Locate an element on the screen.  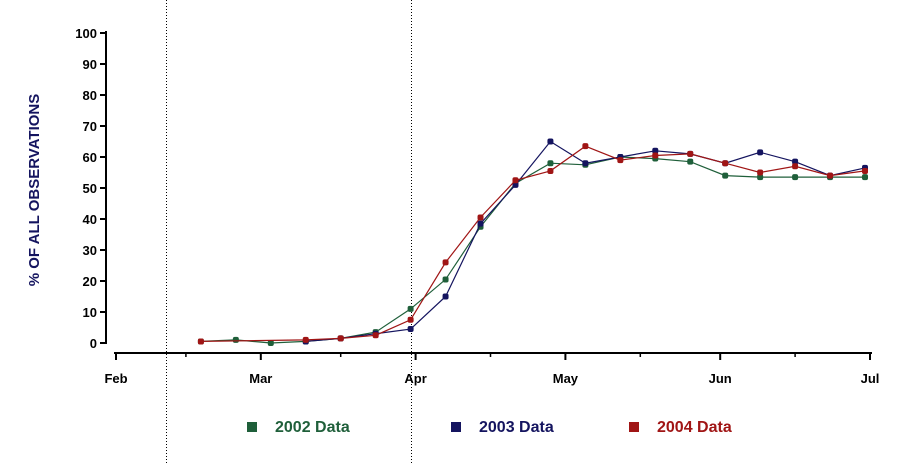
y-tick-label: 80 is located at coordinates (90, 95).